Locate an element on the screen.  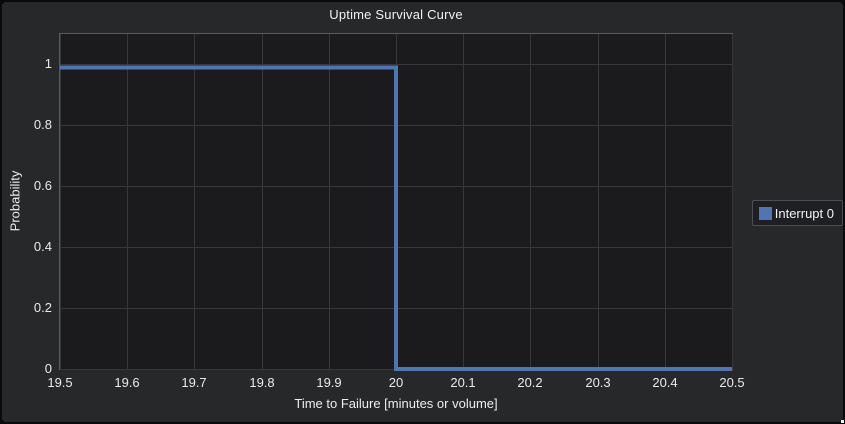
x-tick-label: 20 is located at coordinates (396, 382).